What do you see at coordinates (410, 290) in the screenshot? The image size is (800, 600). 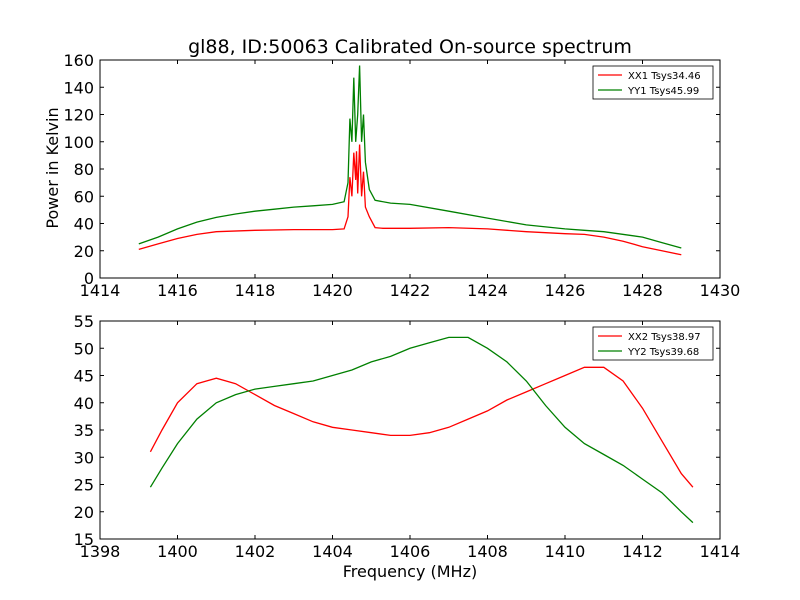 I see `x-tick-label: 1422` at bounding box center [410, 290].